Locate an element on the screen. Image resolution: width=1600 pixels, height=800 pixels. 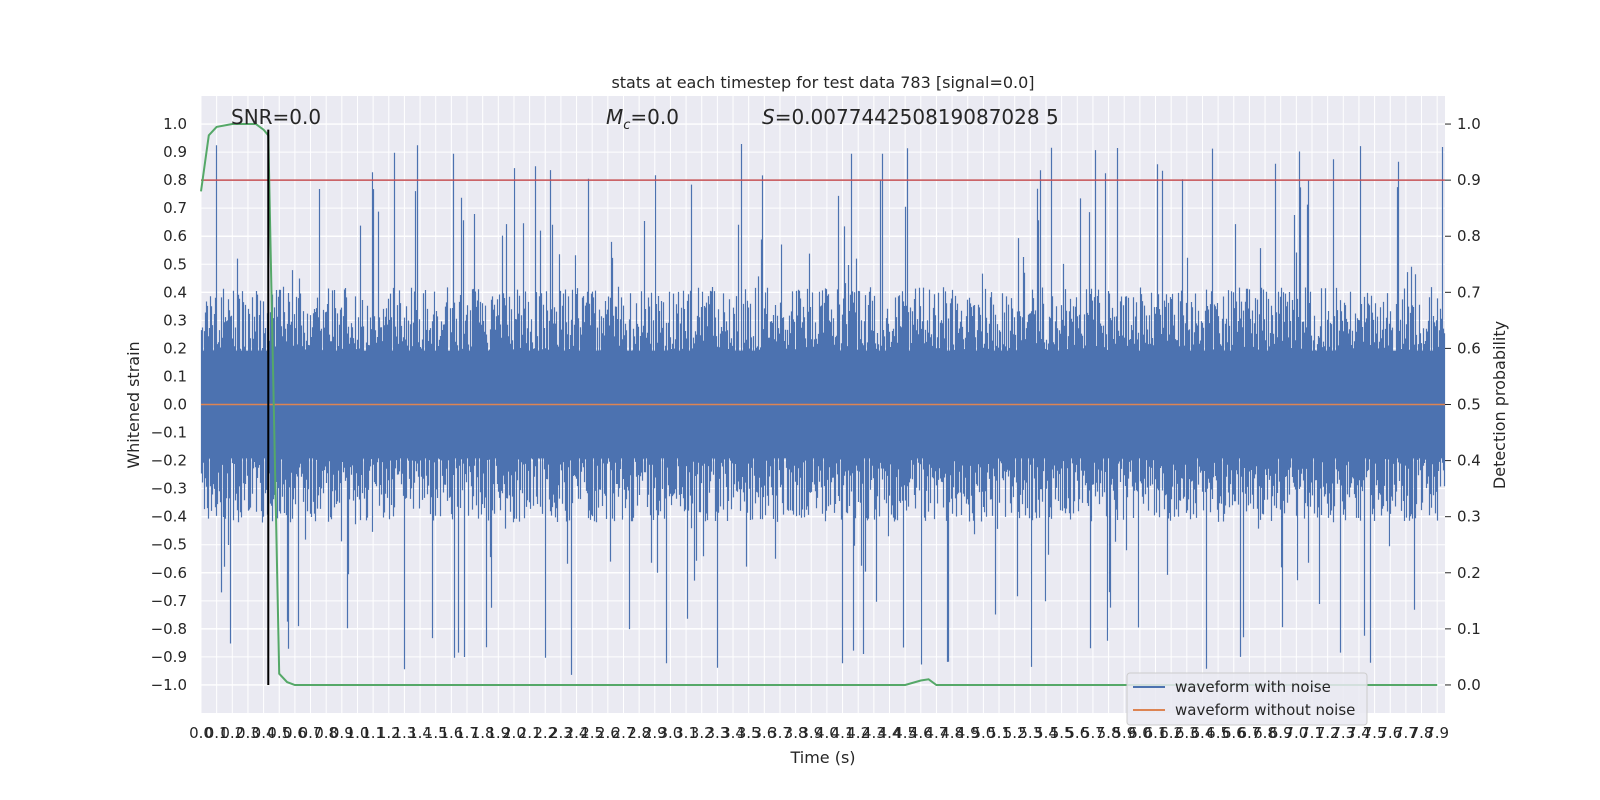
y-right-tick-labels: 1.0 0.9 0.8 0.7 0.6 0.5 0.4 0.3 0.2 0.1 0.0 is located at coordinates (1463, 404).